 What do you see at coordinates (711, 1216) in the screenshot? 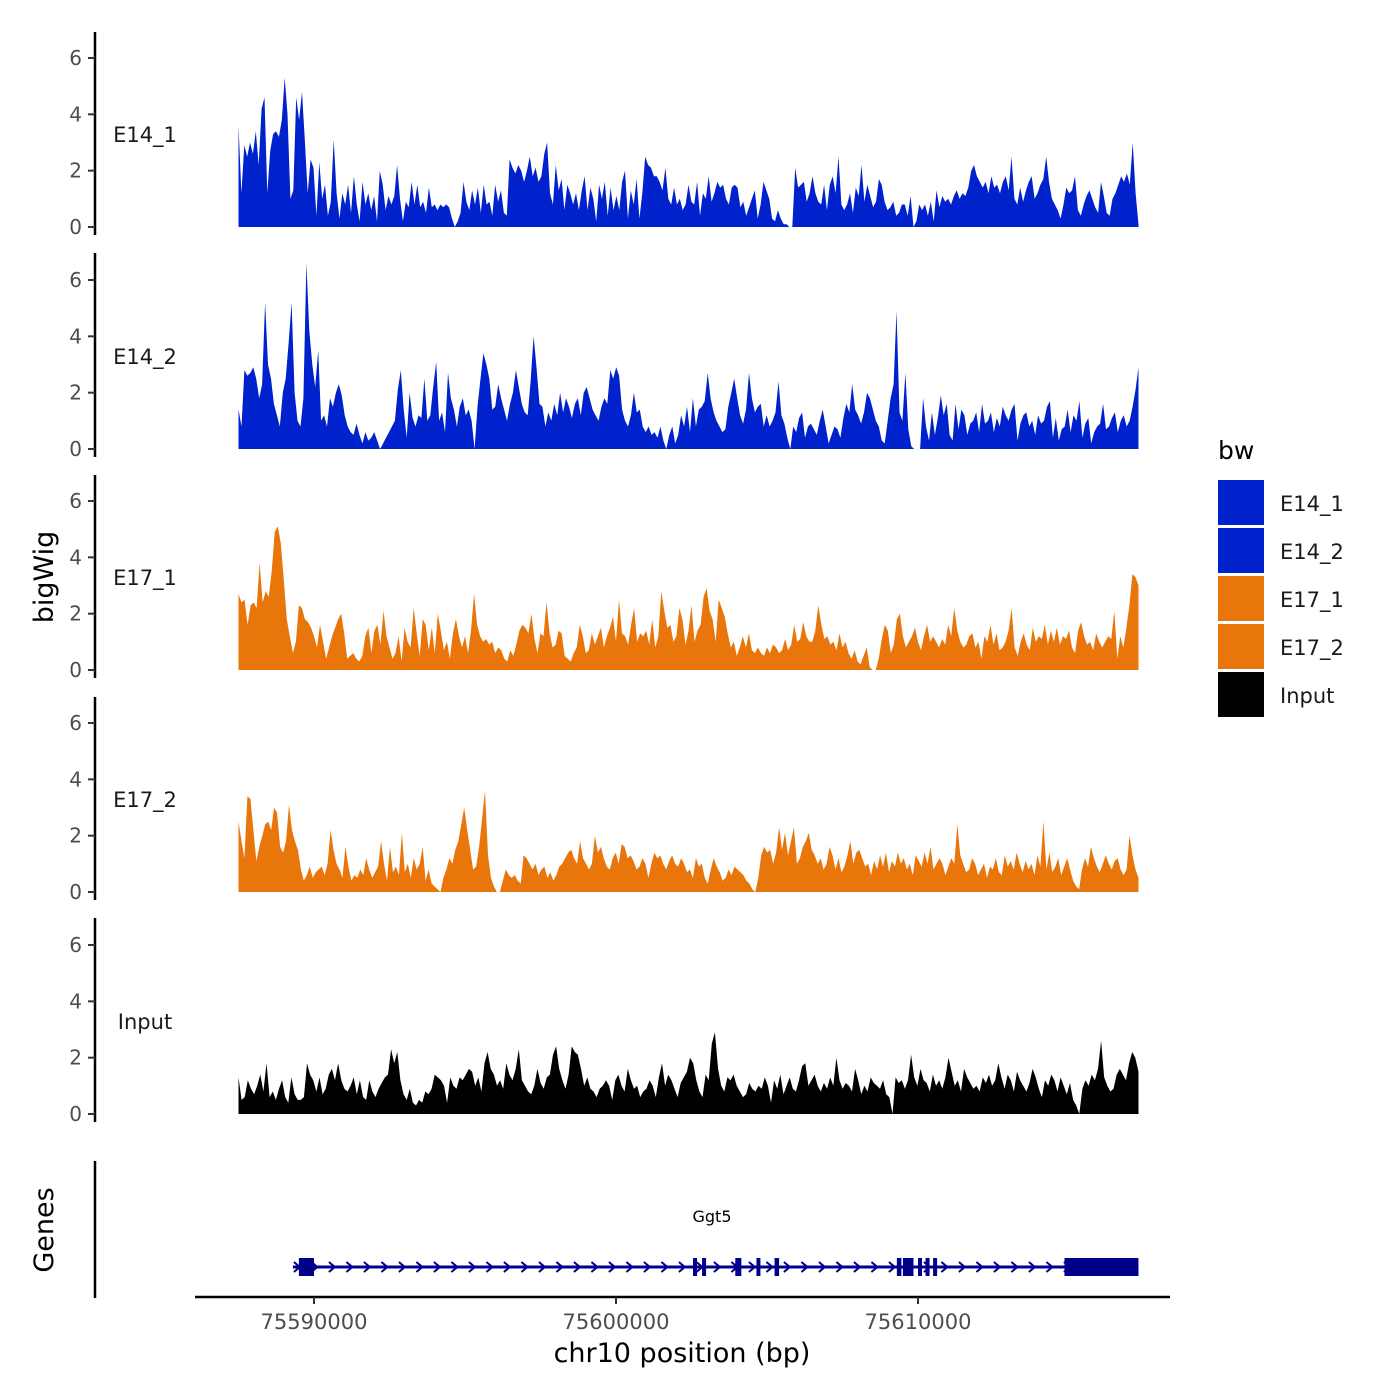
I see `gene-name-label: Ggt5` at bounding box center [711, 1216].